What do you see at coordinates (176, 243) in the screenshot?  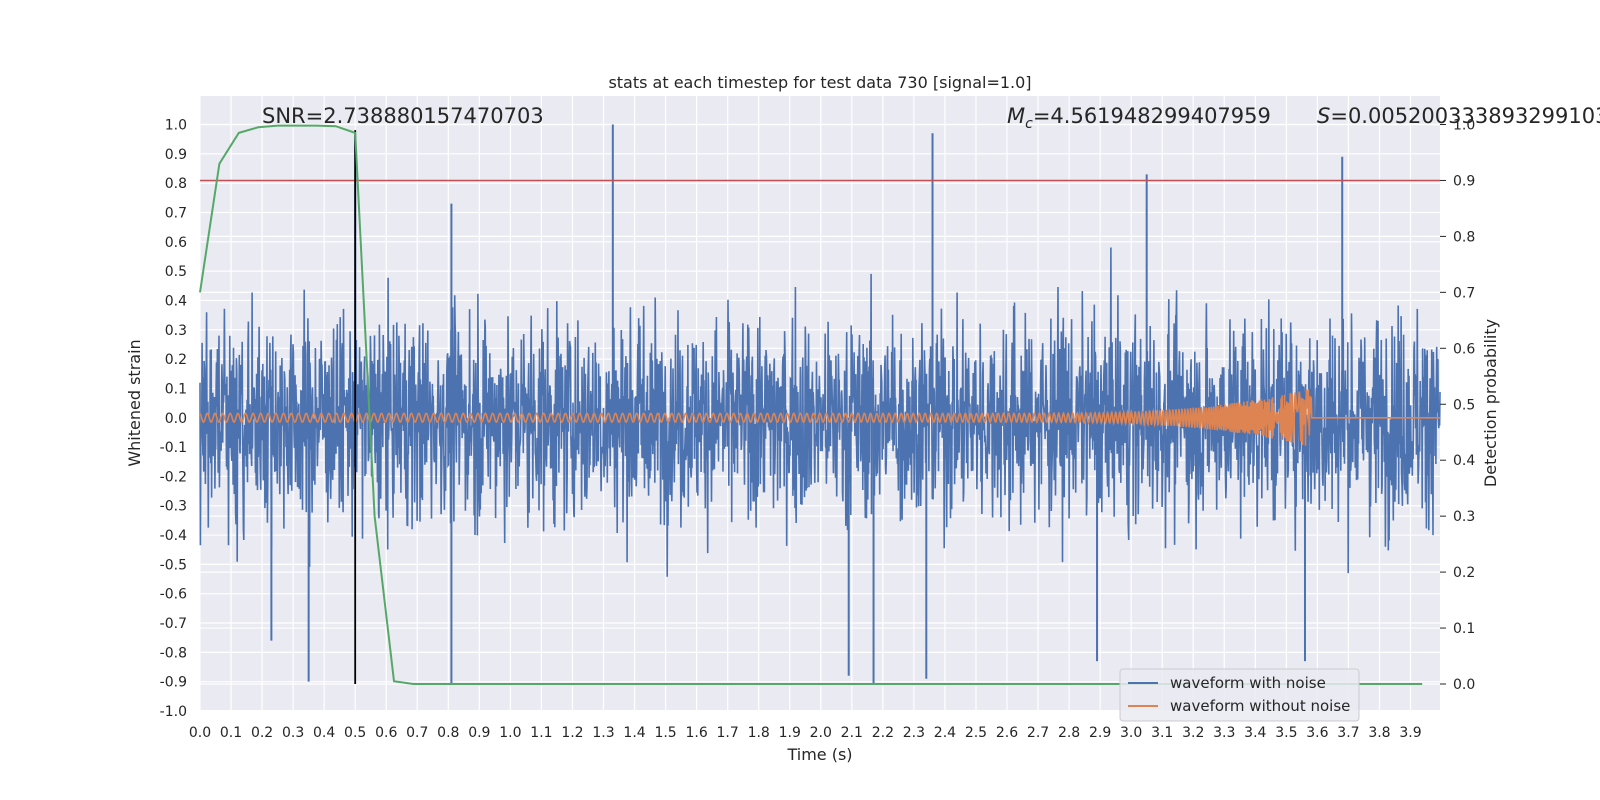 I see `y-tick-label: 0.6` at bounding box center [176, 243].